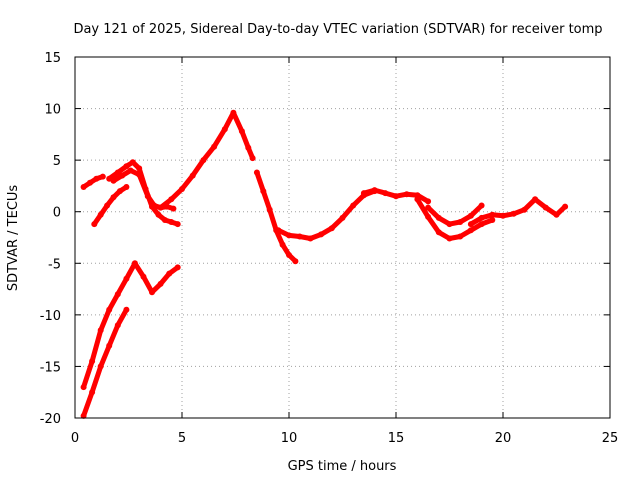 Image resolution: width=640 pixels, height=480 pixels. I want to click on x-tick-label: 15, so click(396, 438).